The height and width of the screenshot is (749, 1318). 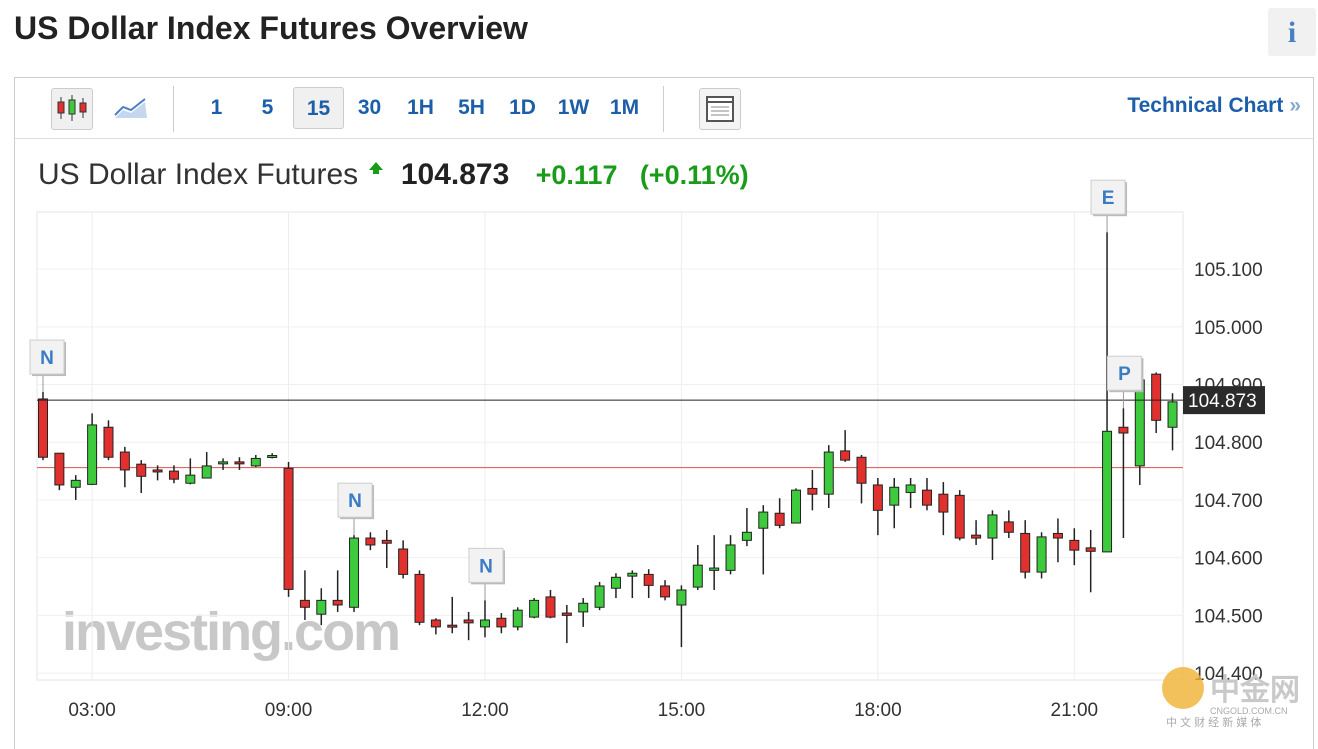 What do you see at coordinates (230, 632) in the screenshot?
I see `watermark: investing.com` at bounding box center [230, 632].